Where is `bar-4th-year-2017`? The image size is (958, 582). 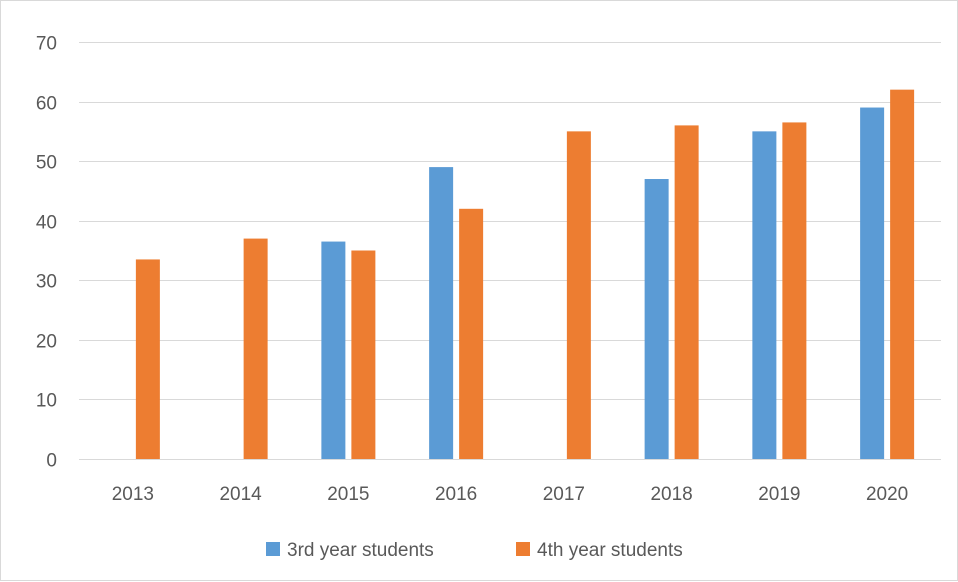
bar-4th-year-2017 is located at coordinates (578, 295).